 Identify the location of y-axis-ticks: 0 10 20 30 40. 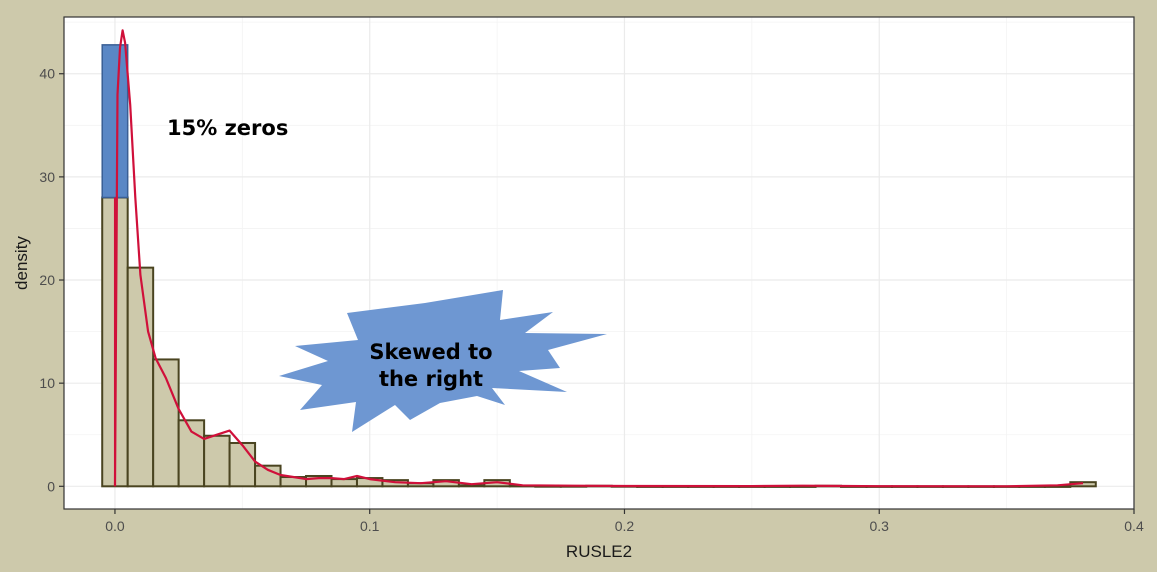
(51, 280).